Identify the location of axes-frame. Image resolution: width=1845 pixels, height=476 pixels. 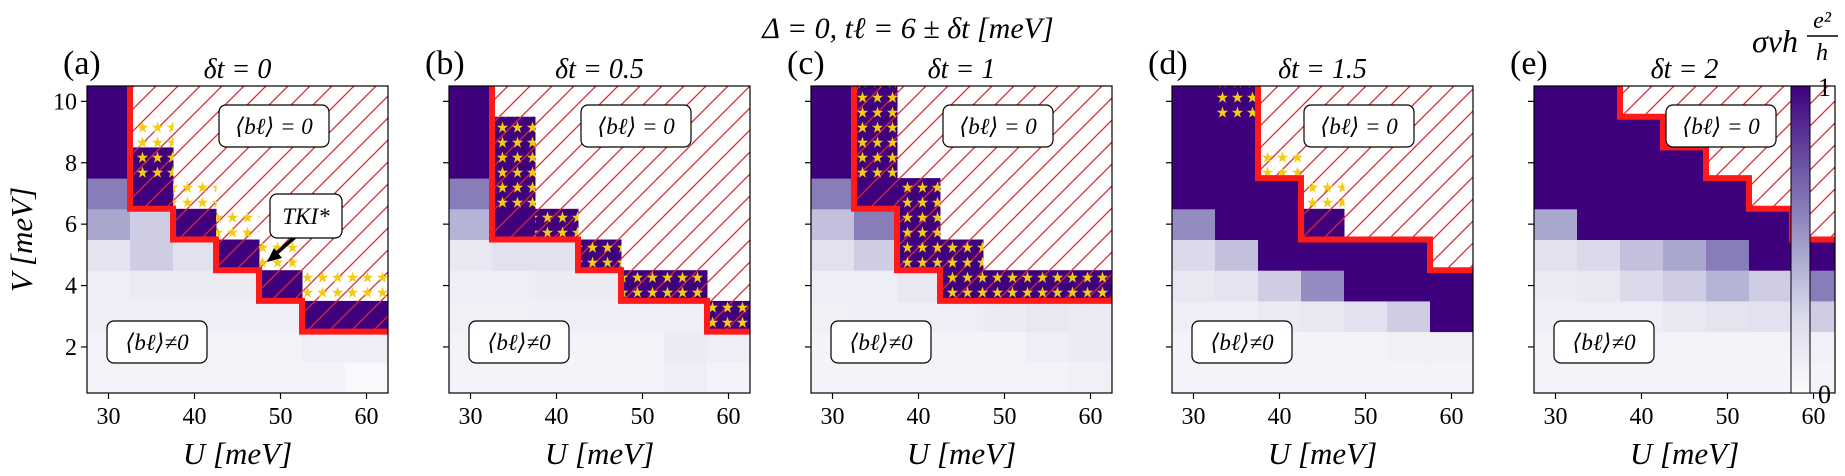
(599, 239).